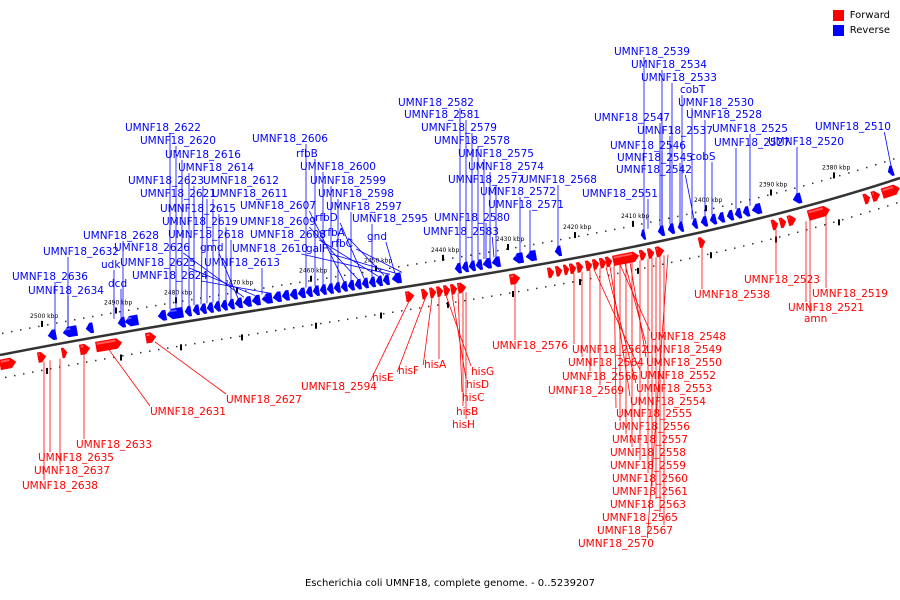  What do you see at coordinates (782, 280) in the screenshot?
I see `forward-label-umnf18-2523: UMNF18_2523` at bounding box center [782, 280].